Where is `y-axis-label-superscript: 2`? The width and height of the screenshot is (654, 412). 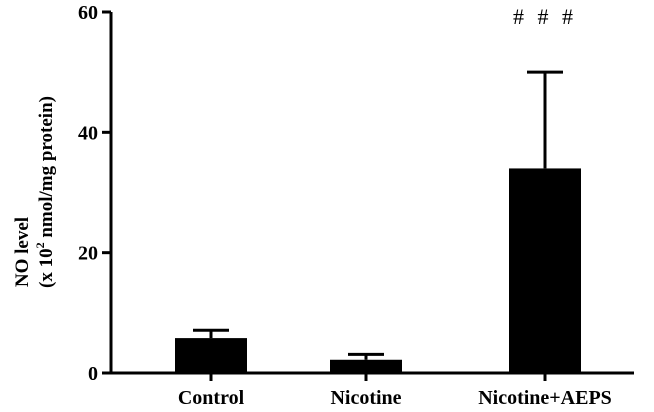
y-axis-label-superscript: 2 is located at coordinates (40, 245).